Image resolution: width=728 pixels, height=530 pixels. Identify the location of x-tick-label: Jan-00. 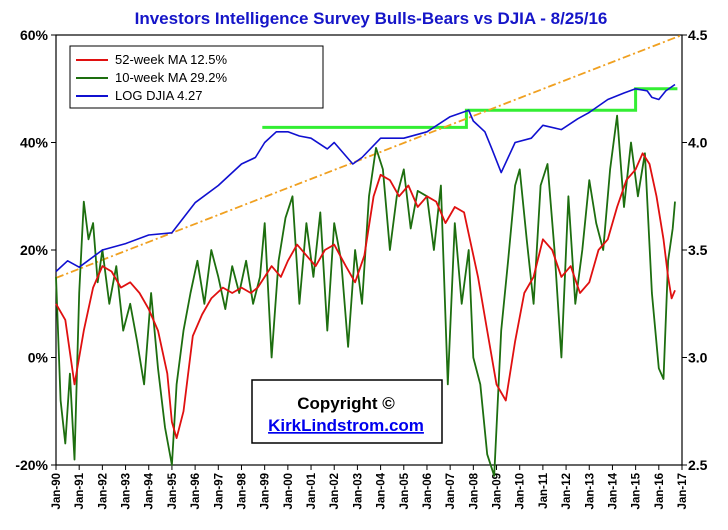
(289, 491).